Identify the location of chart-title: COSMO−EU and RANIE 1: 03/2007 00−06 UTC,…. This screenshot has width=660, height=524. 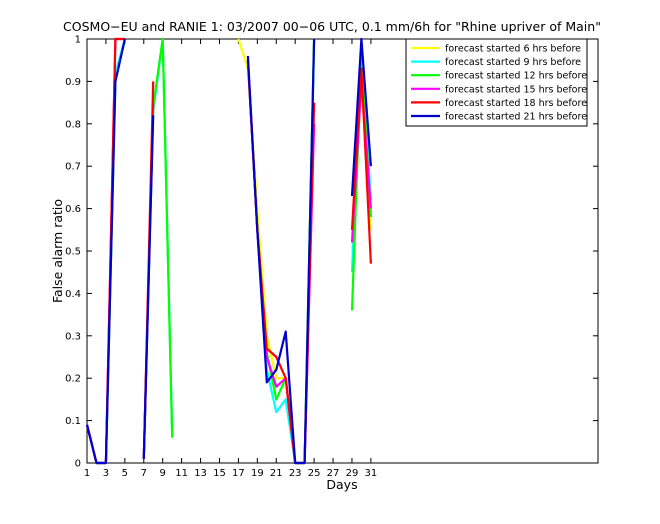
(332, 26).